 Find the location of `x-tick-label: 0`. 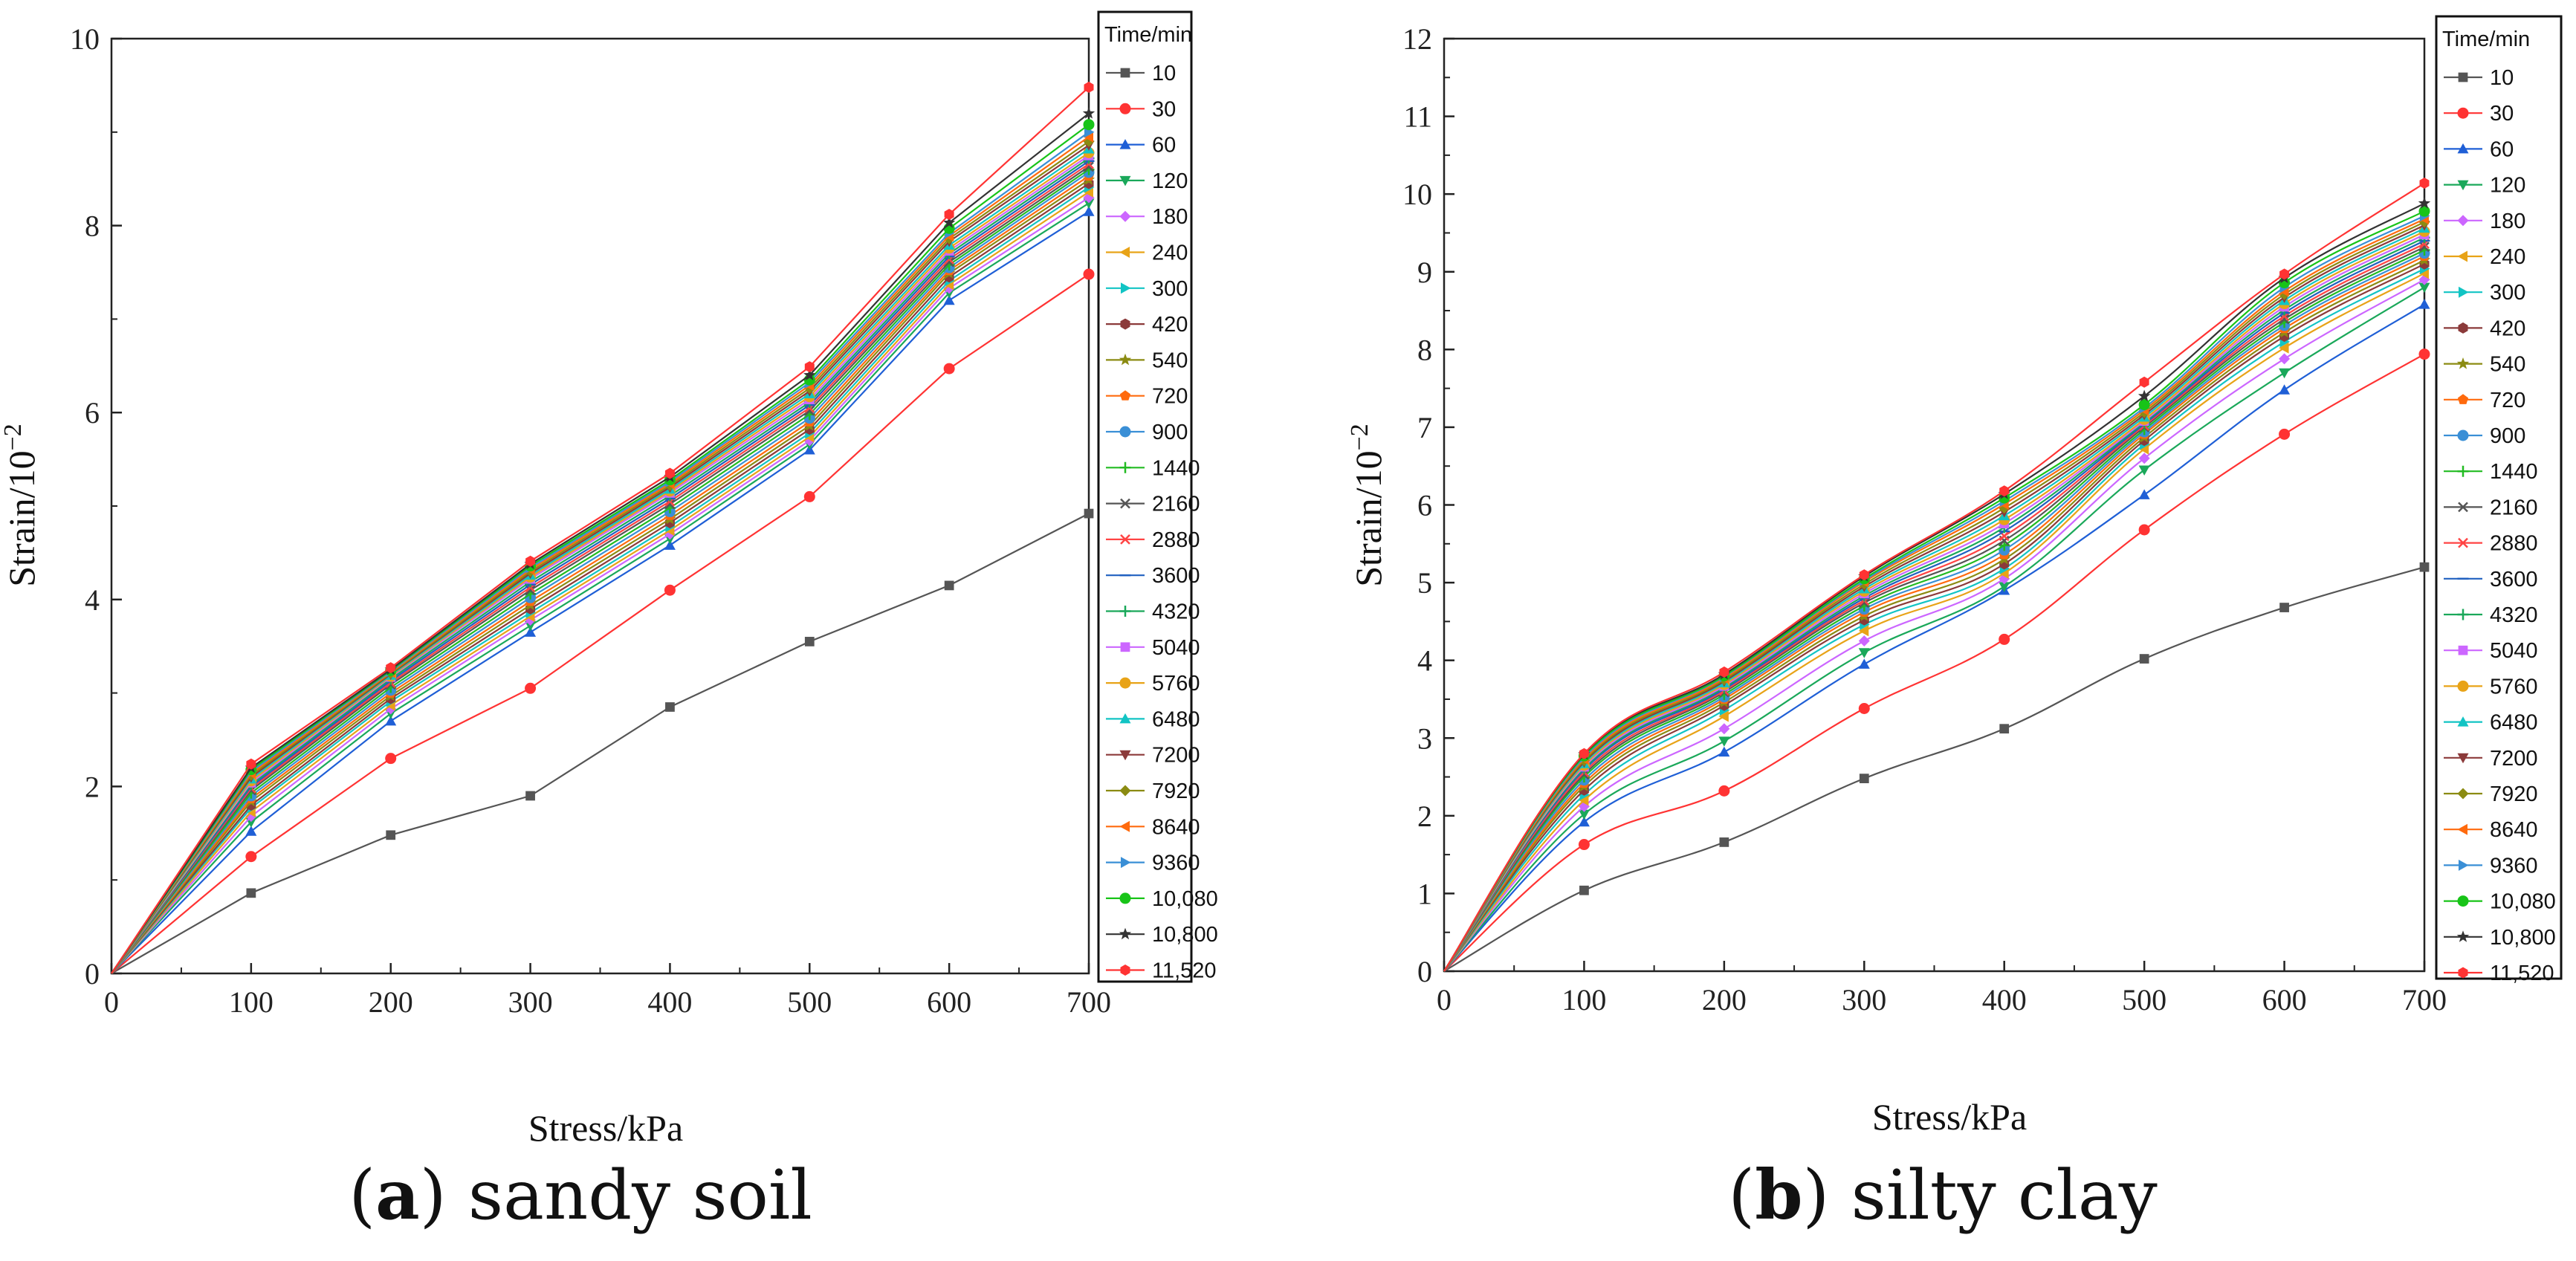

x-tick-label: 0 is located at coordinates (111, 1002).